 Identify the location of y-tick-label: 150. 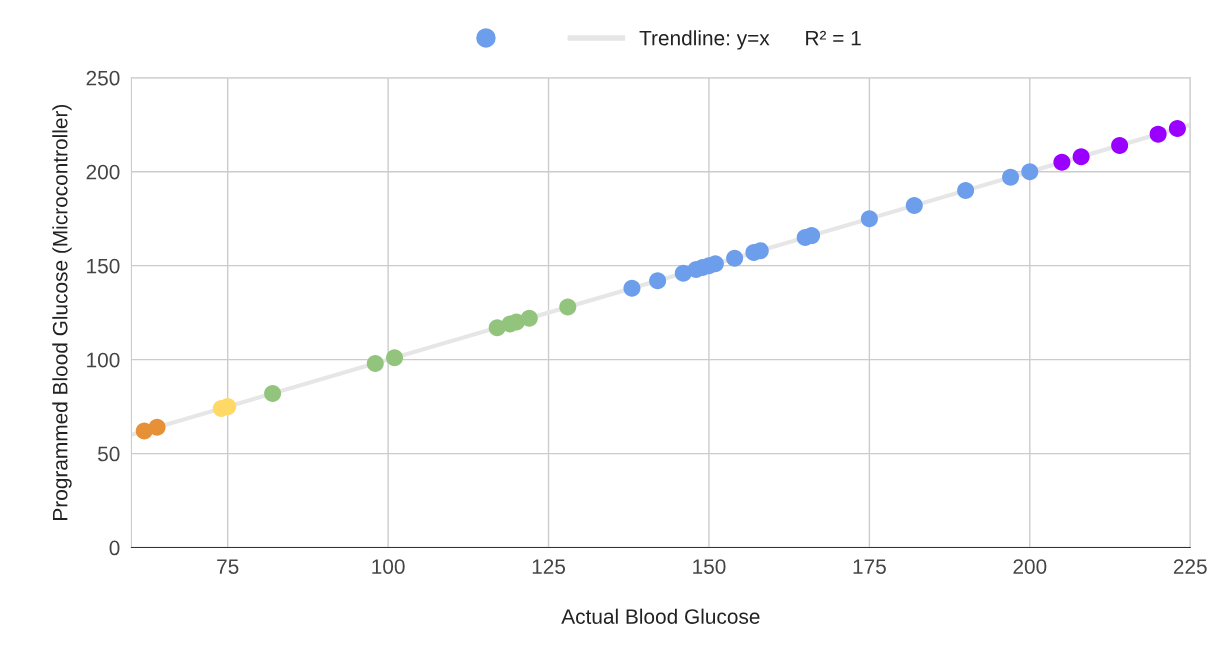
(103, 266).